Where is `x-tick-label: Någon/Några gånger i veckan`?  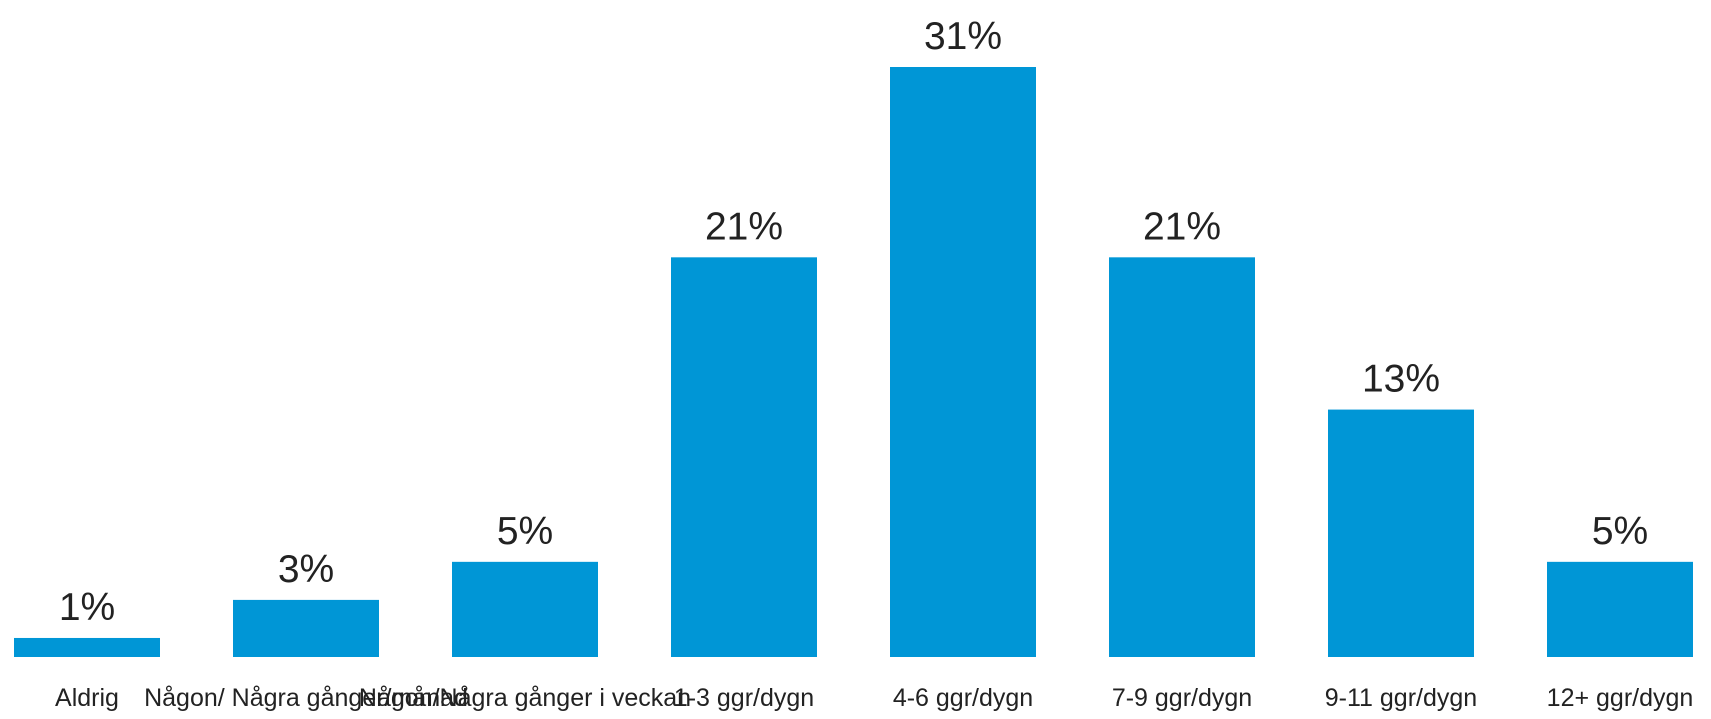
x-tick-label: Någon/Några gånger i veckan is located at coordinates (525, 698).